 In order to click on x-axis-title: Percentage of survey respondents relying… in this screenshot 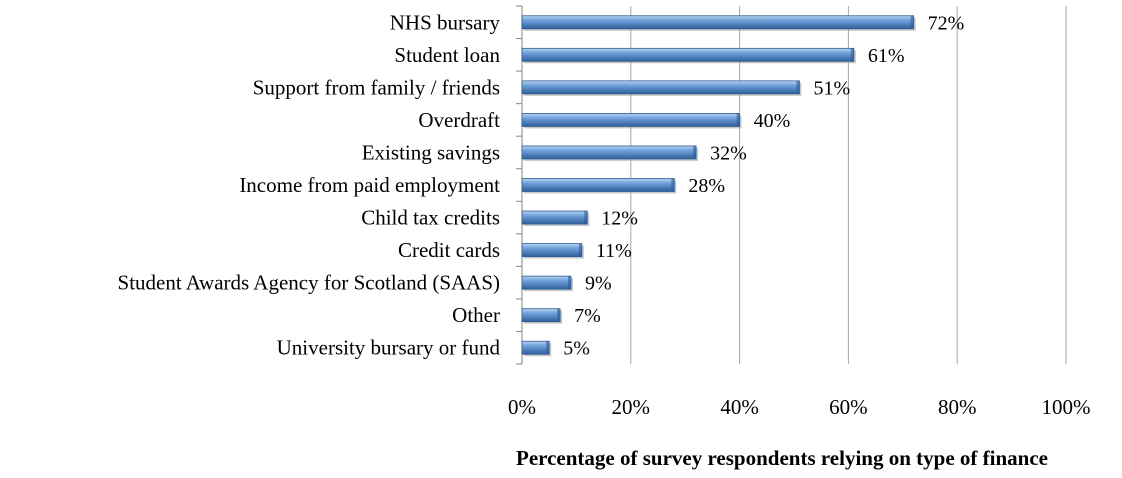, I will do `click(782, 458)`.